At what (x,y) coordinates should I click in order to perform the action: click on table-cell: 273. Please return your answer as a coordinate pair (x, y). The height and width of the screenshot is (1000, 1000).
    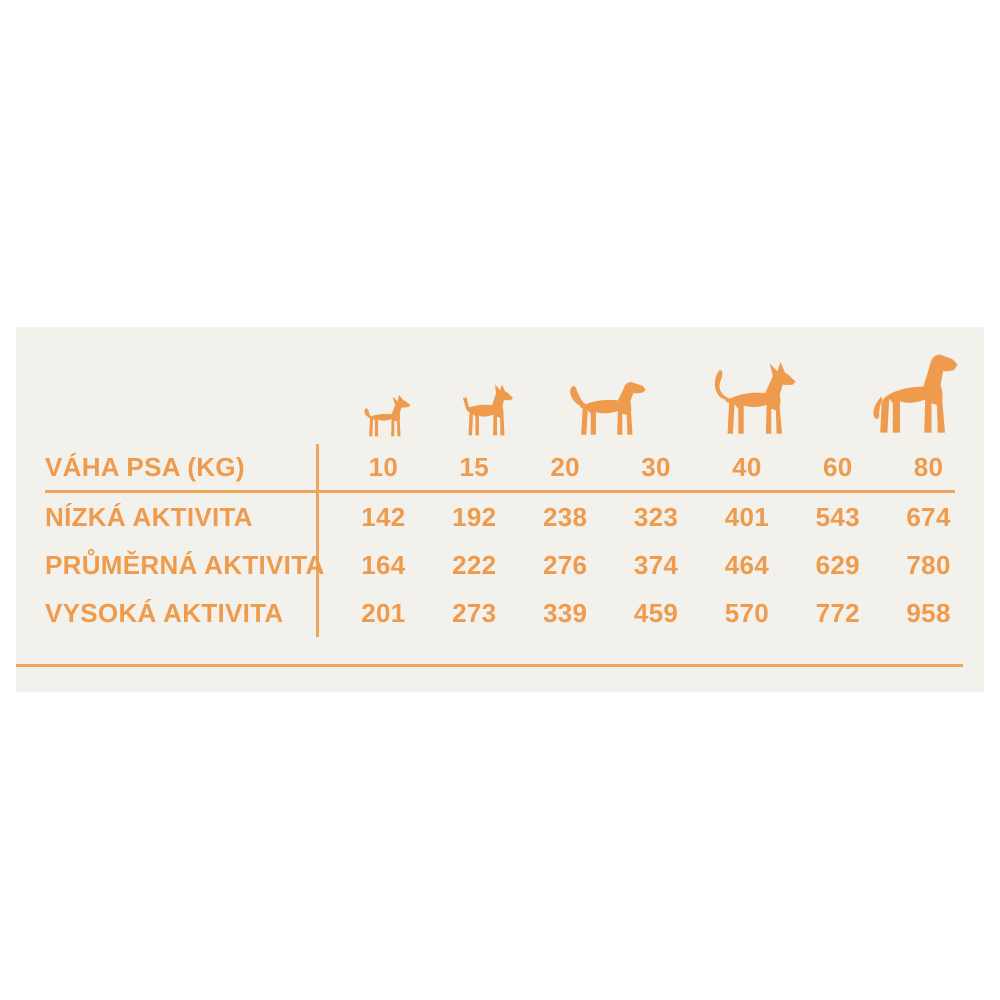
    Looking at the image, I should click on (474, 612).